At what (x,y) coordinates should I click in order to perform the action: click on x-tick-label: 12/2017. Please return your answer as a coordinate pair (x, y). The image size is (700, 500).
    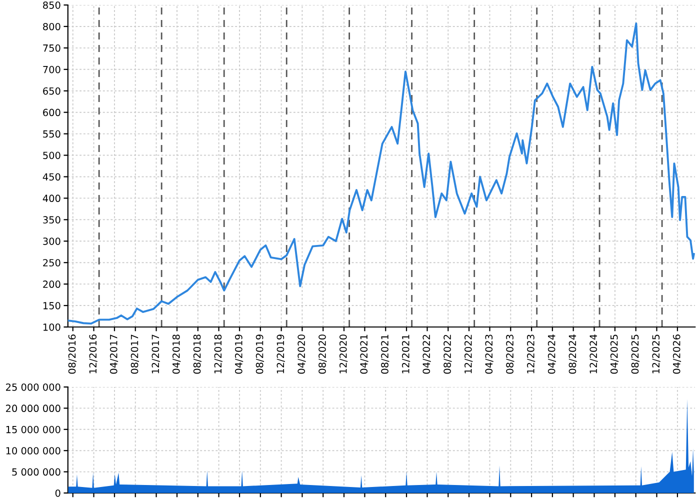
    Looking at the image, I should click on (156, 354).